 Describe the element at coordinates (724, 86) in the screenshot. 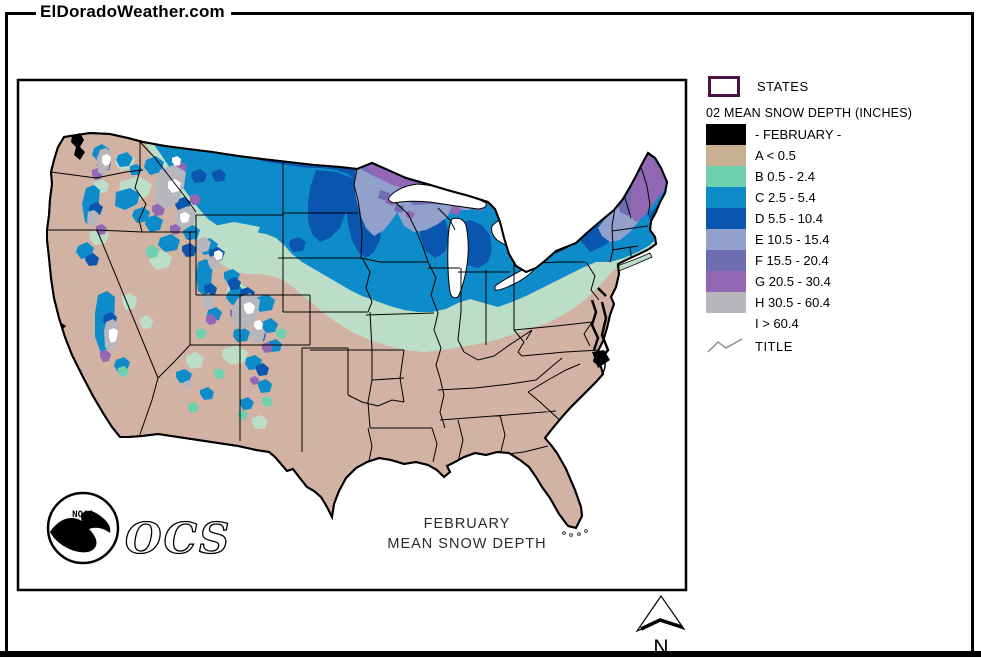

I see `states-box-icon` at that location.